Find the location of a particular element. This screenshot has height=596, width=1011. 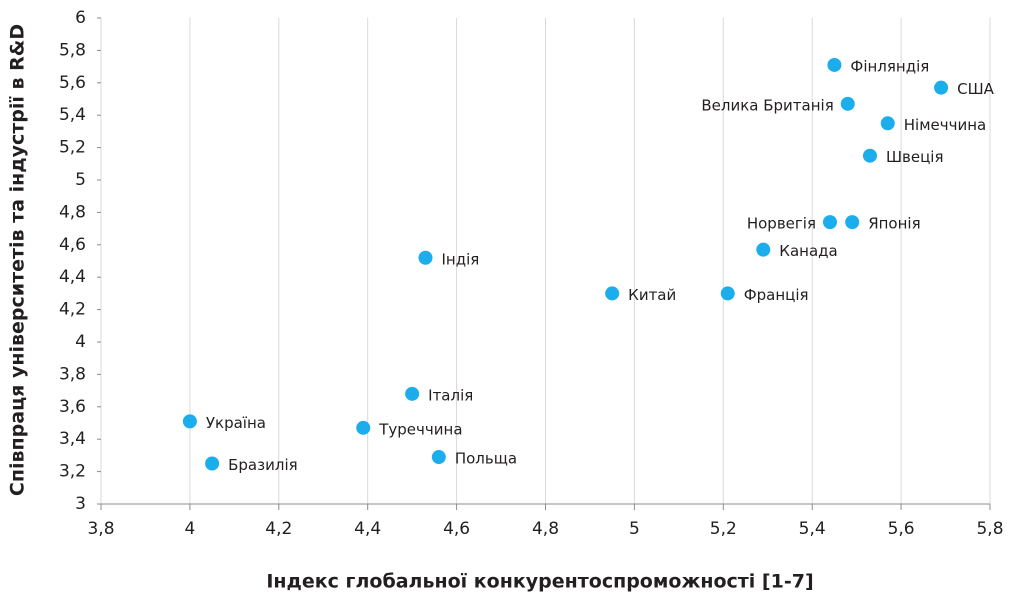

y-tick-label: 4,2 is located at coordinates (72, 310).